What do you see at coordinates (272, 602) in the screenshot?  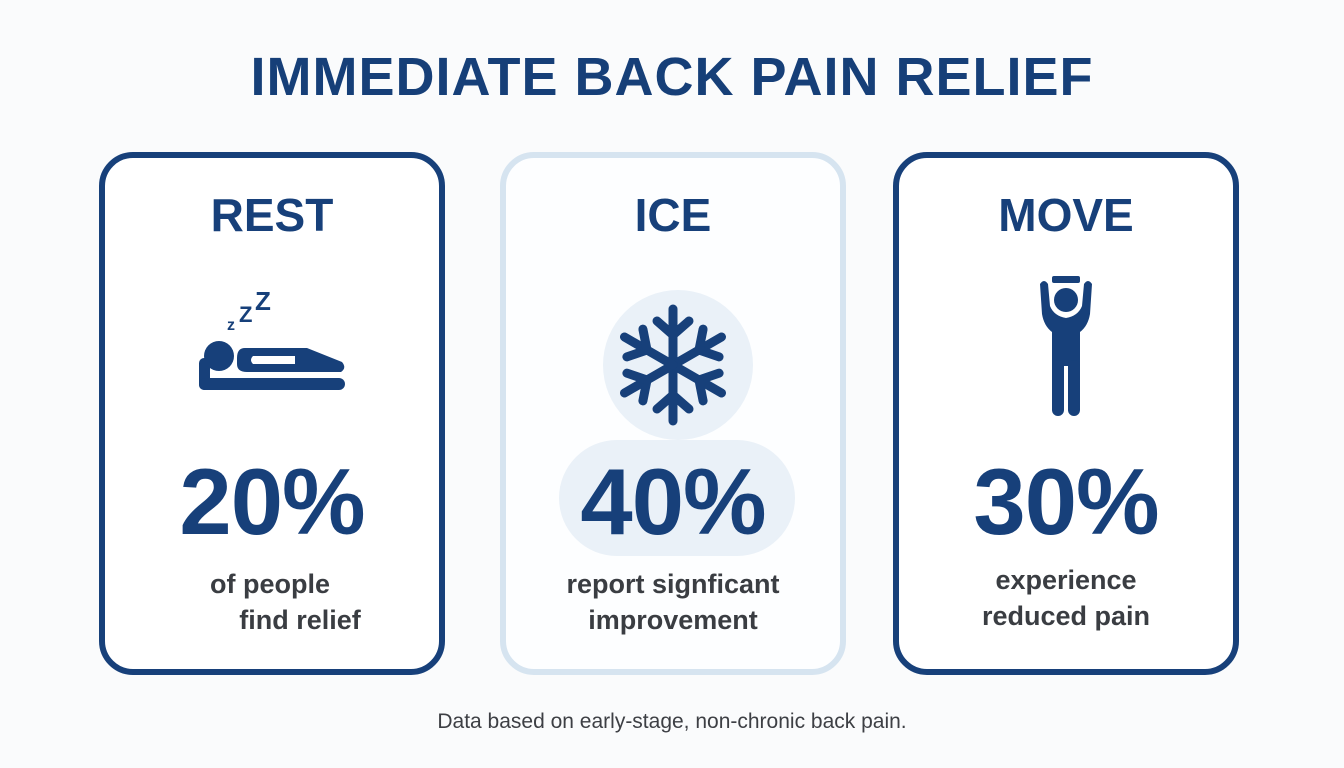 I see `stat-description: of people find relief` at bounding box center [272, 602].